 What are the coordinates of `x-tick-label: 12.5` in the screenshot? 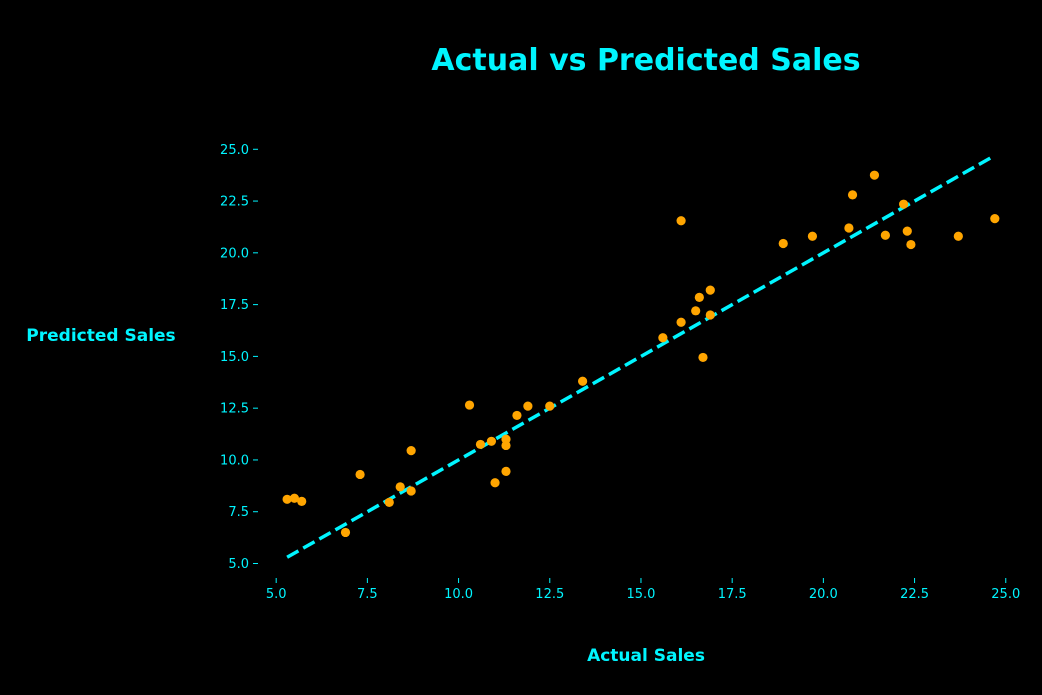 It's located at (549, 594).